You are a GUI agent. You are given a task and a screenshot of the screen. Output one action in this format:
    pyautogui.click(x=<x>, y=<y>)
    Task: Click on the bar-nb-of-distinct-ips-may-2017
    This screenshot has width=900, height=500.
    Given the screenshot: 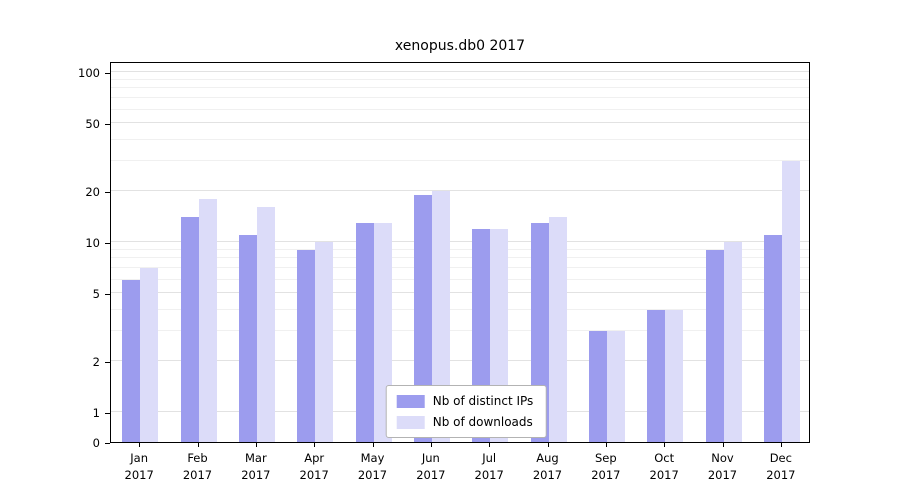 What is the action you would take?
    pyautogui.click(x=364, y=332)
    